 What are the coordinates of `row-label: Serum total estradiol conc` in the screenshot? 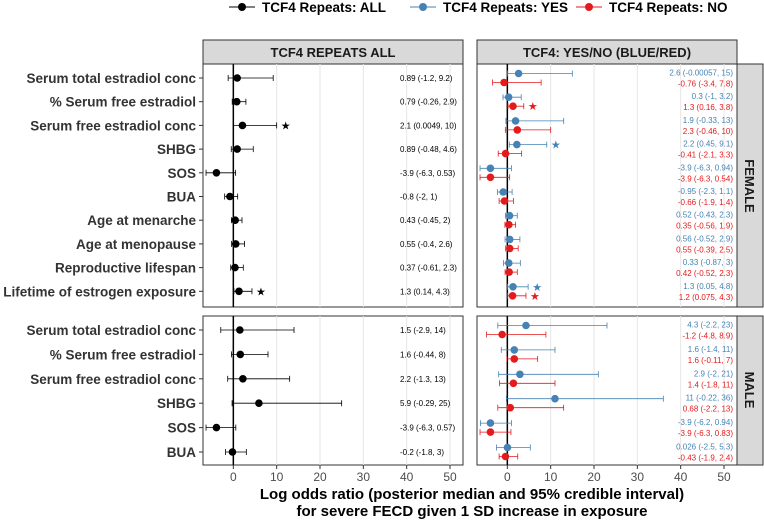 It's located at (111, 330).